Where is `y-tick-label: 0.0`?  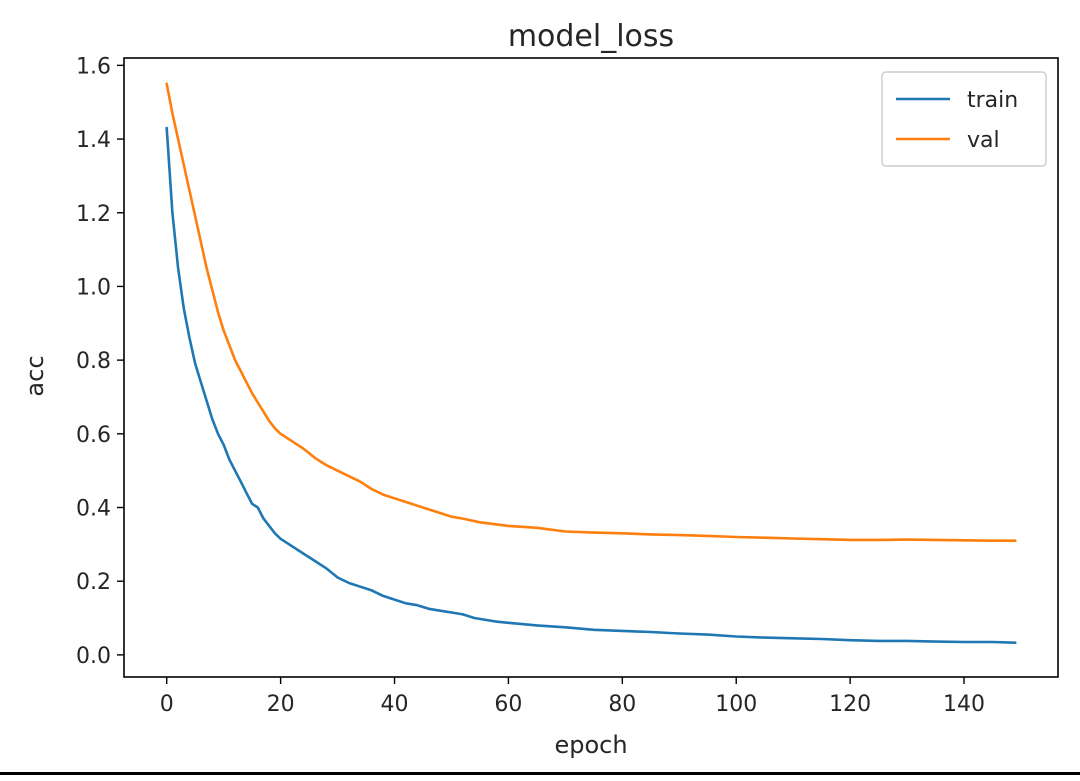
y-tick-label: 0.0 is located at coordinates (93, 656).